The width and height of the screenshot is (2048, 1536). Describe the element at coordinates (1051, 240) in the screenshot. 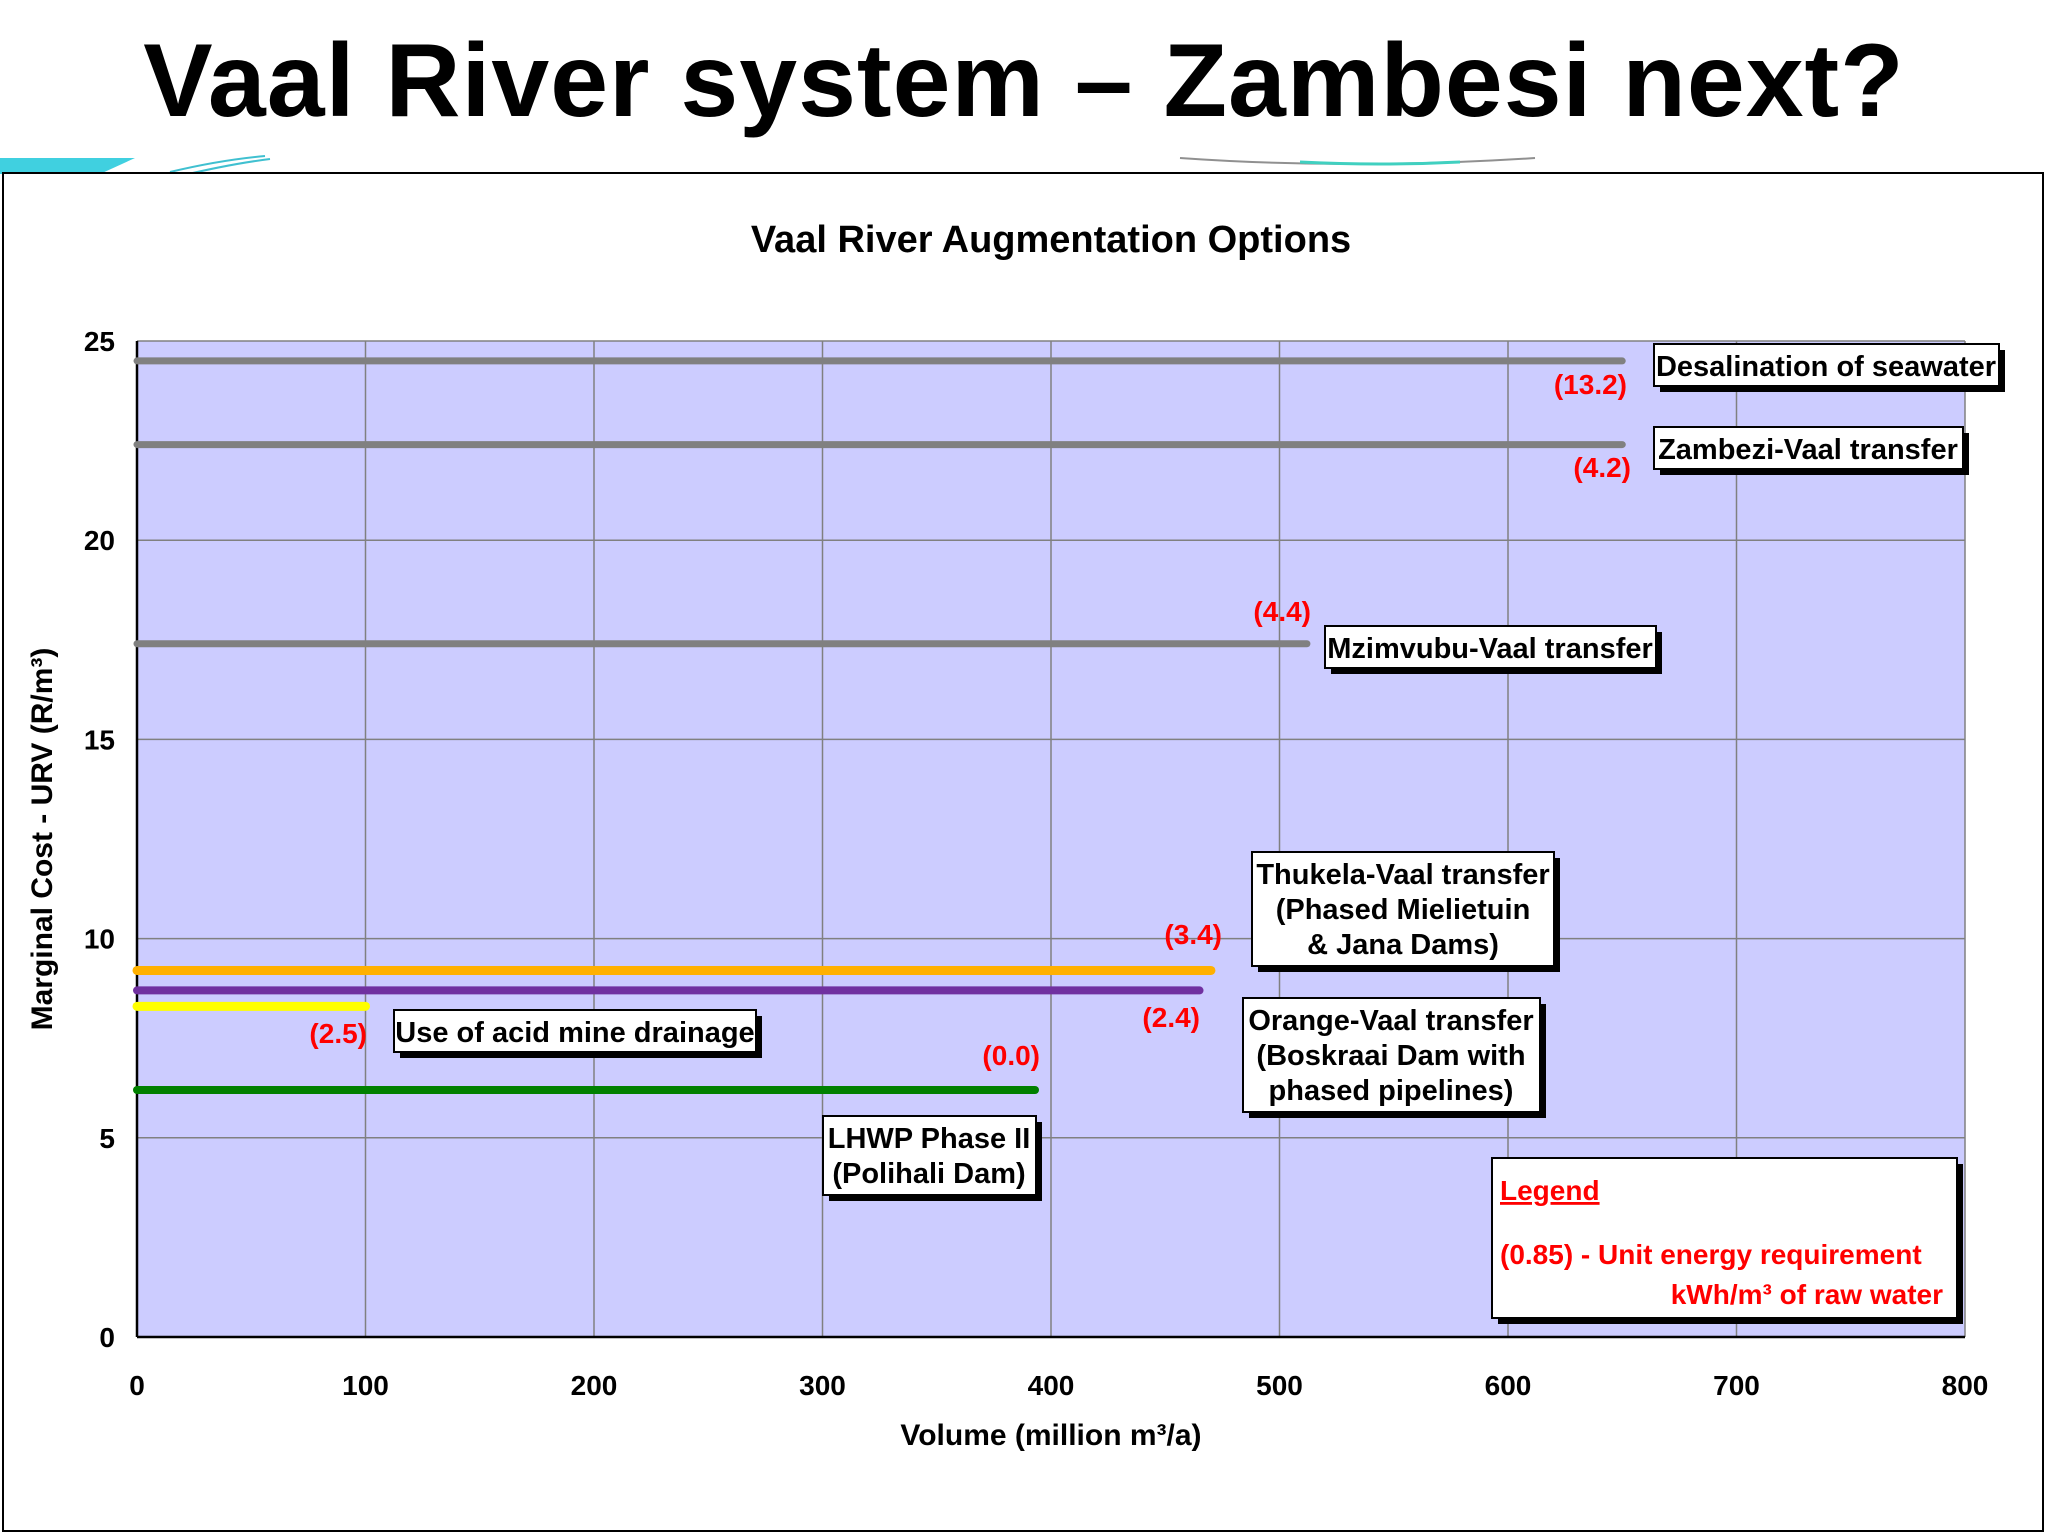

I see `chart-title: Vaal River Augmentation Options` at that location.